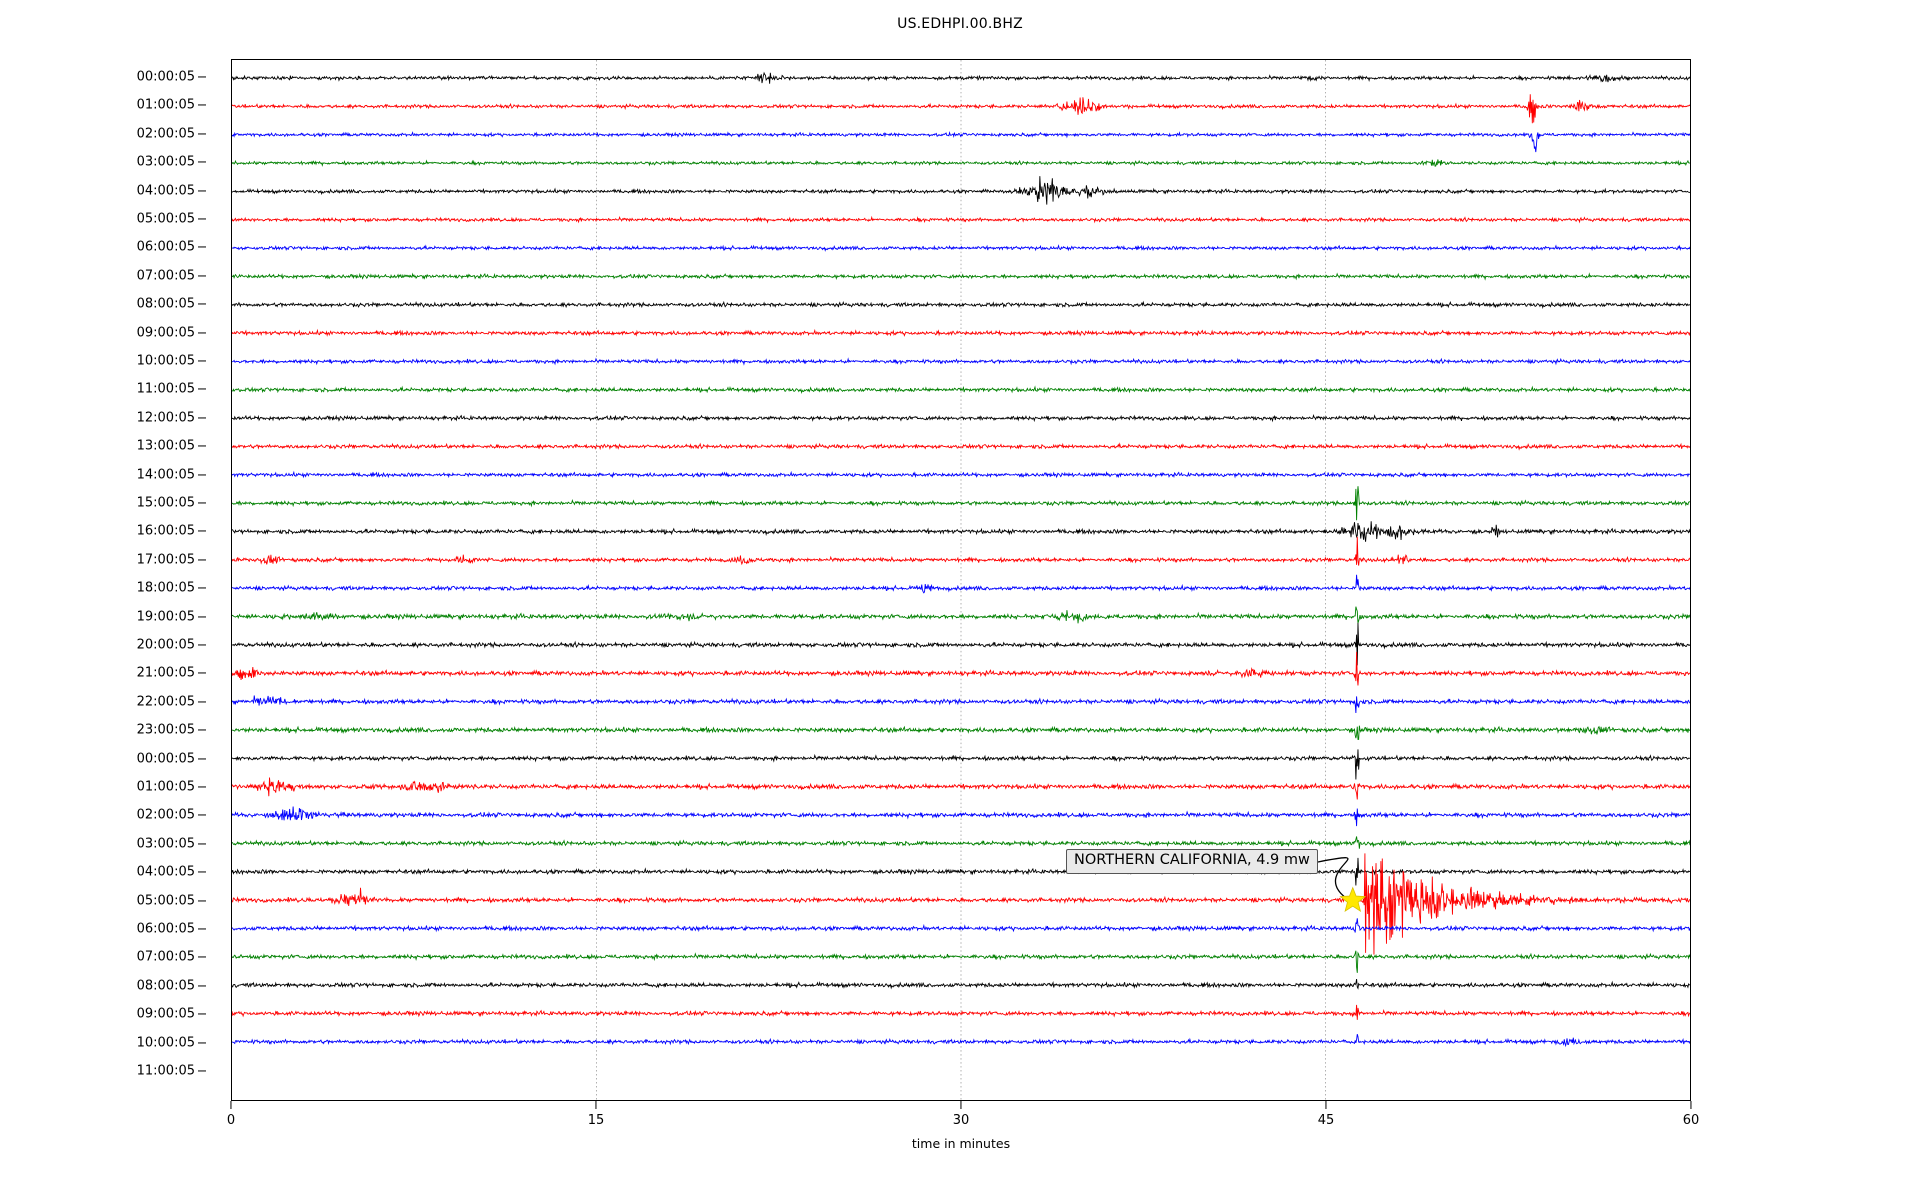 The image size is (1920, 1200). Describe the element at coordinates (165, 730) in the screenshot. I see `y-tick-label-23: 23:00:05` at that location.